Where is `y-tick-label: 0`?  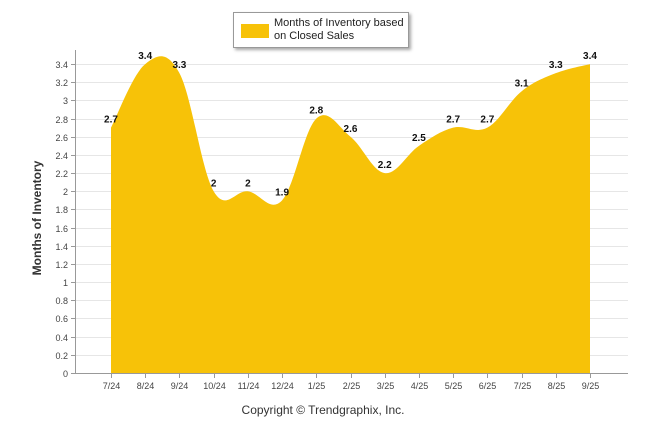 y-tick-label: 0 is located at coordinates (65, 374).